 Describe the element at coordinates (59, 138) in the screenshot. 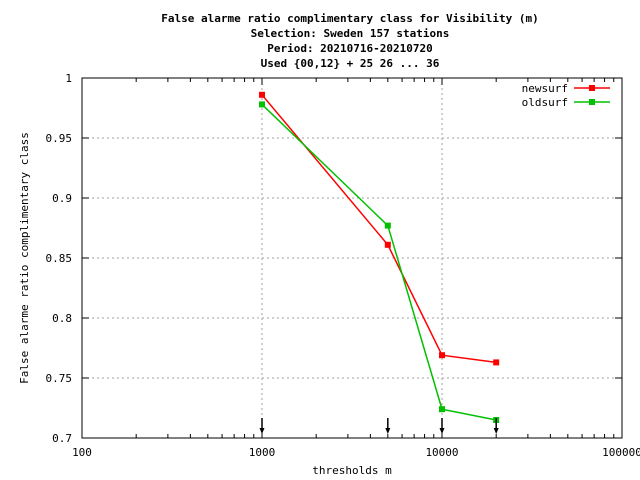

I see `y-tick-label: 0.95` at that location.